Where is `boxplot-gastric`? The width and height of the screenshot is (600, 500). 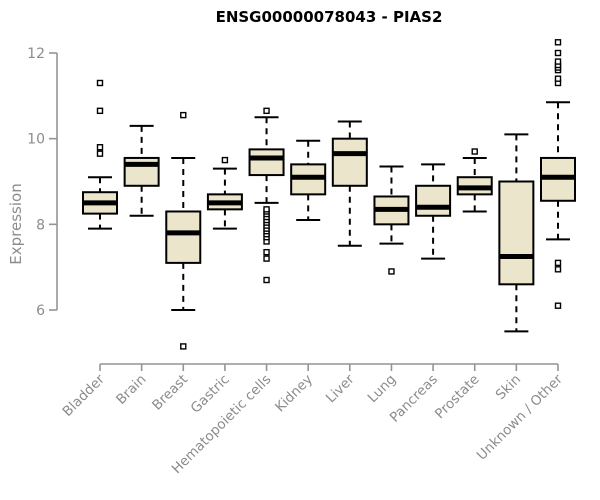
boxplot-gastric is located at coordinates (224, 193).